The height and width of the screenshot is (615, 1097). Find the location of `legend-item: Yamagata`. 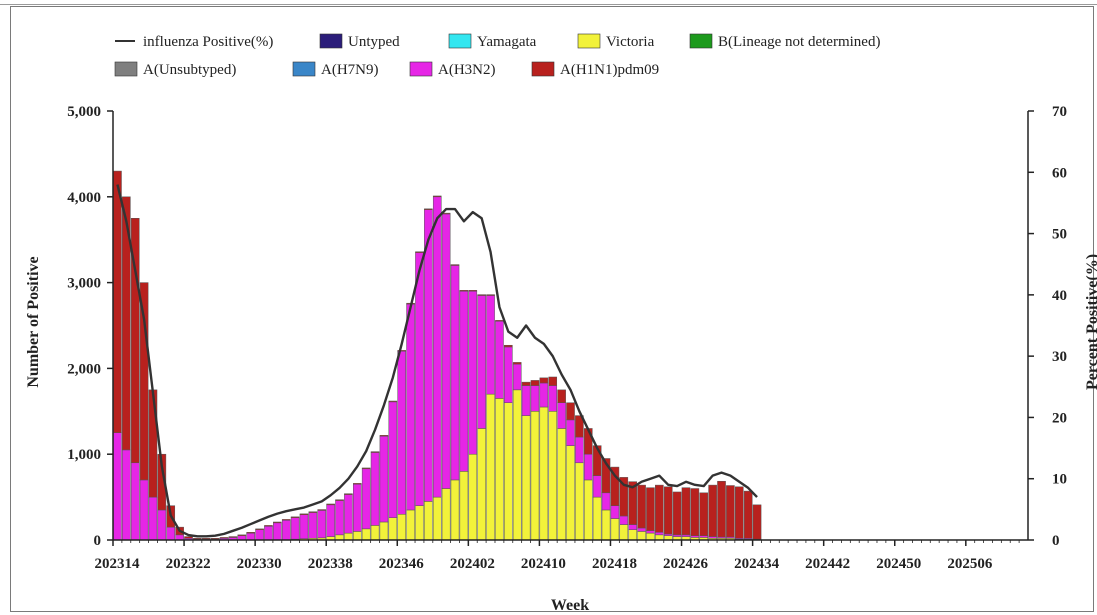

legend-item: Yamagata is located at coordinates (492, 41).